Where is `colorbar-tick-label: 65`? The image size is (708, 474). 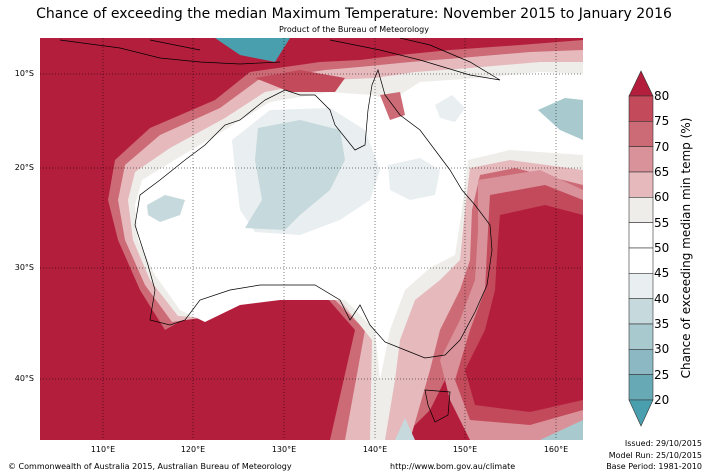 colorbar-tick-label: 65 is located at coordinates (662, 172).